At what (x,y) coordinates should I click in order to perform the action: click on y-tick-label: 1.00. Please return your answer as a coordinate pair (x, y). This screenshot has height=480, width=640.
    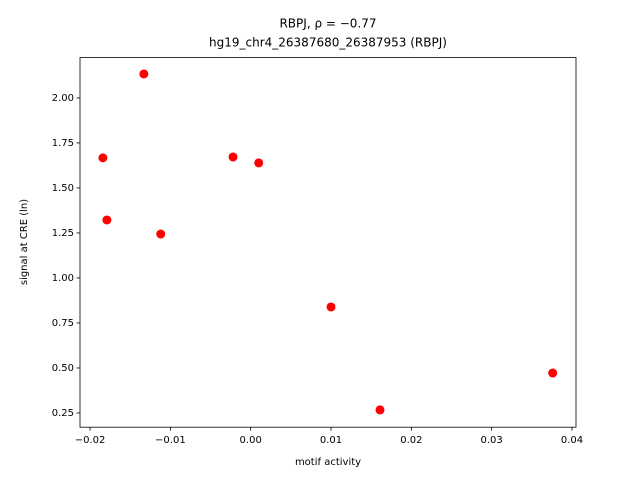
    Looking at the image, I should click on (63, 278).